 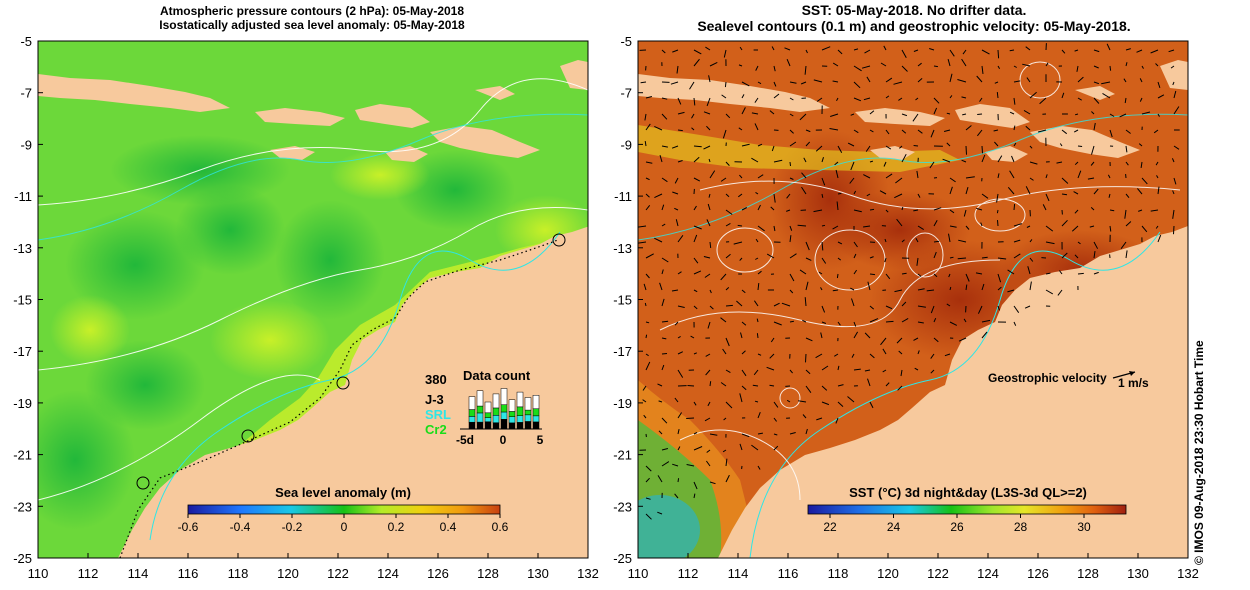 What do you see at coordinates (913, 111) in the screenshot?
I see `islands-land` at bounding box center [913, 111].